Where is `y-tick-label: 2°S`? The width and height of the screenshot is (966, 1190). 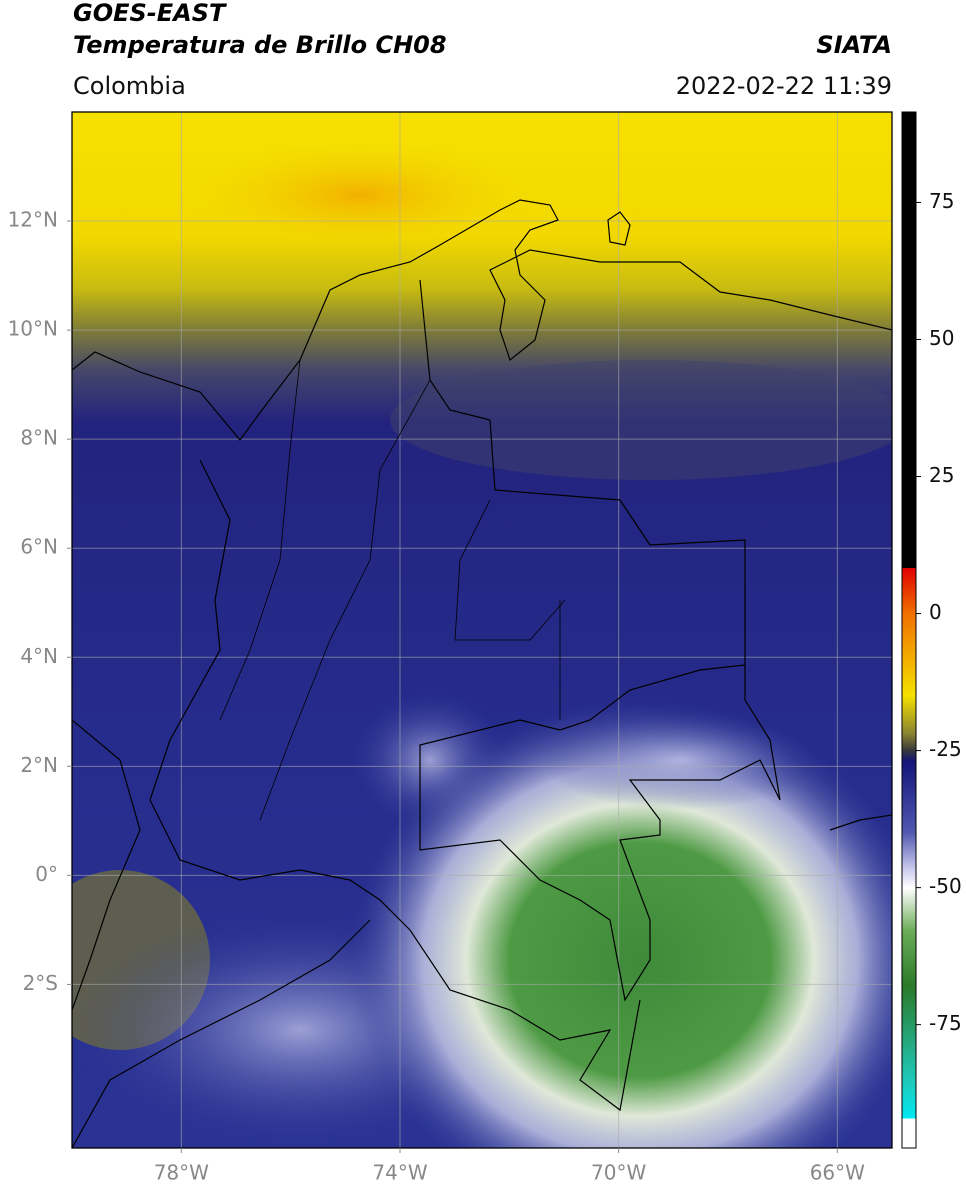
y-tick-label: 2°S is located at coordinates (40, 983).